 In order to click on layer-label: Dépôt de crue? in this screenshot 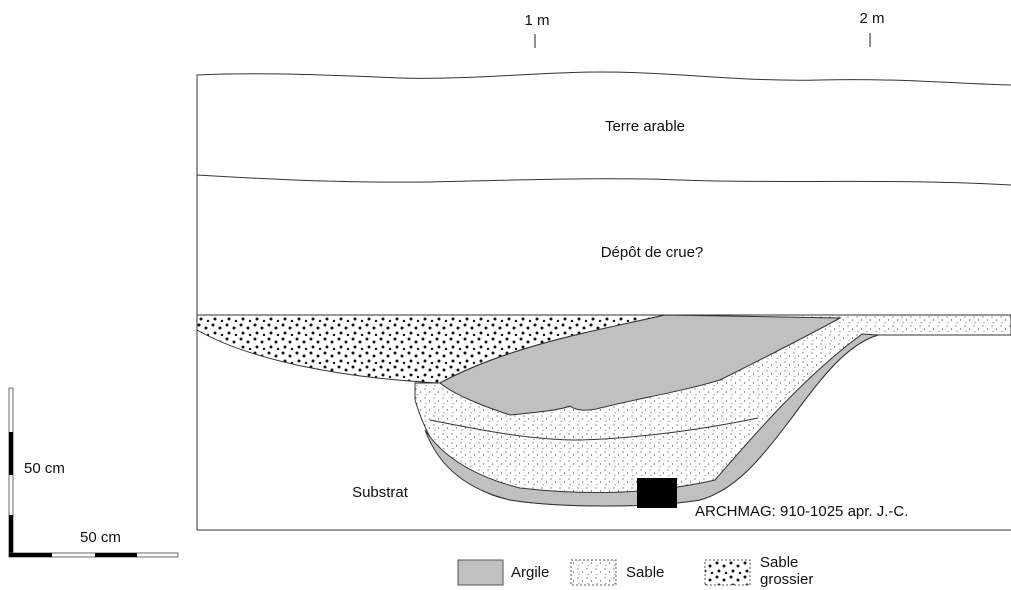, I will do `click(652, 252)`.